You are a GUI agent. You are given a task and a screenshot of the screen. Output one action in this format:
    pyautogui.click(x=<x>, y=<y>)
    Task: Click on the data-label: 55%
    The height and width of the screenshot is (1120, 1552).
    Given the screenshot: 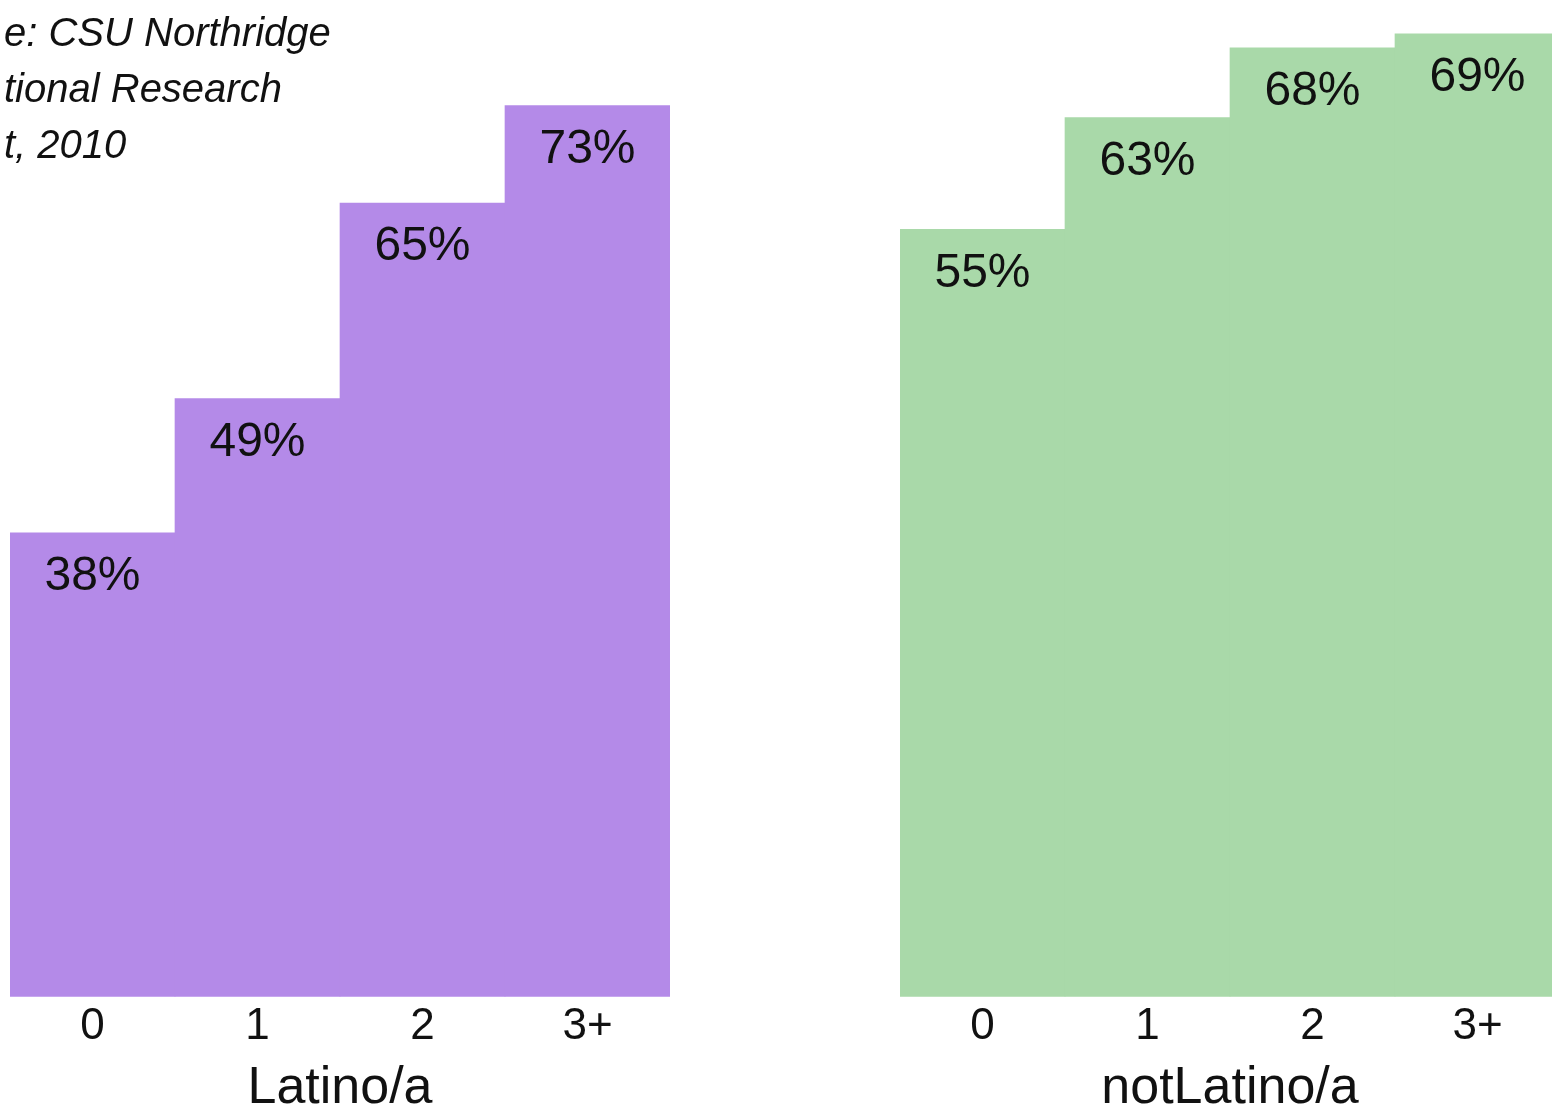 What is the action you would take?
    pyautogui.click(x=982, y=270)
    